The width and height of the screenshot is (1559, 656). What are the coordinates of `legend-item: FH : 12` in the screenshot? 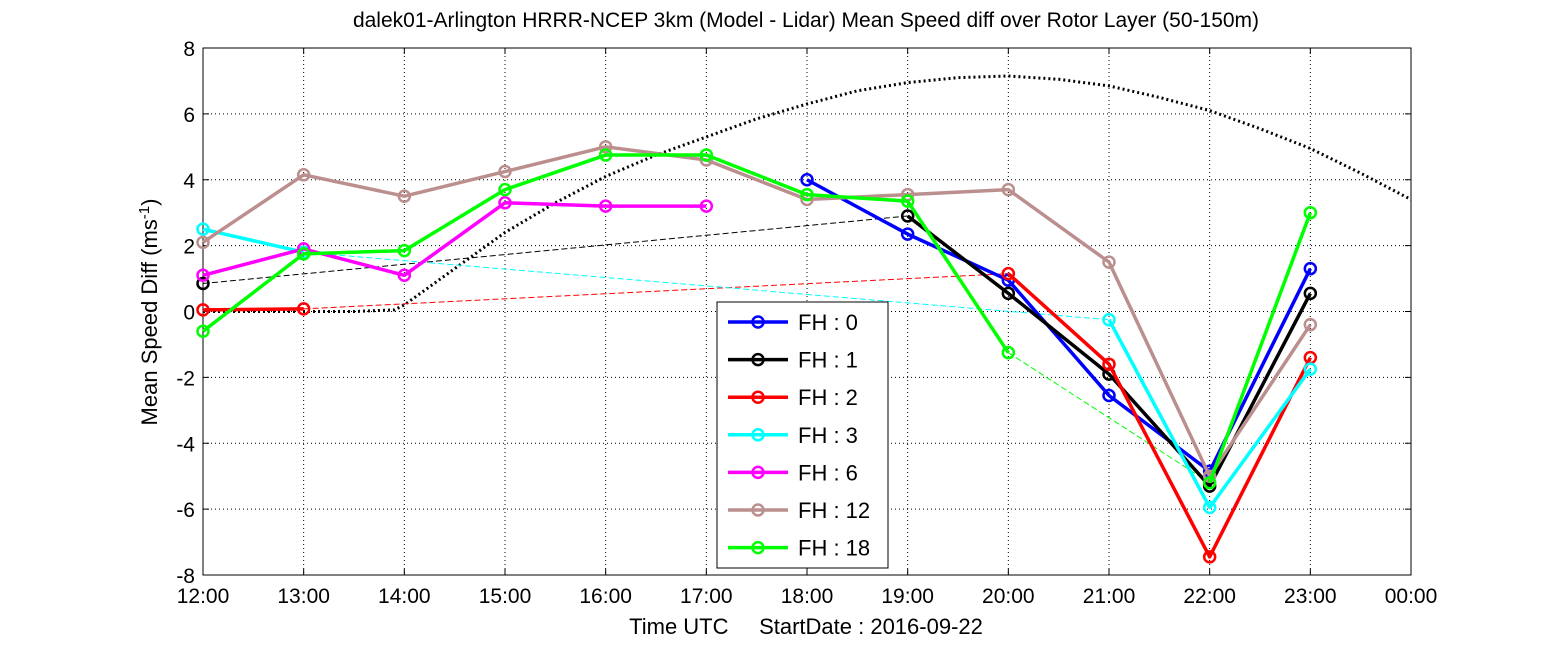 It's located at (799, 510).